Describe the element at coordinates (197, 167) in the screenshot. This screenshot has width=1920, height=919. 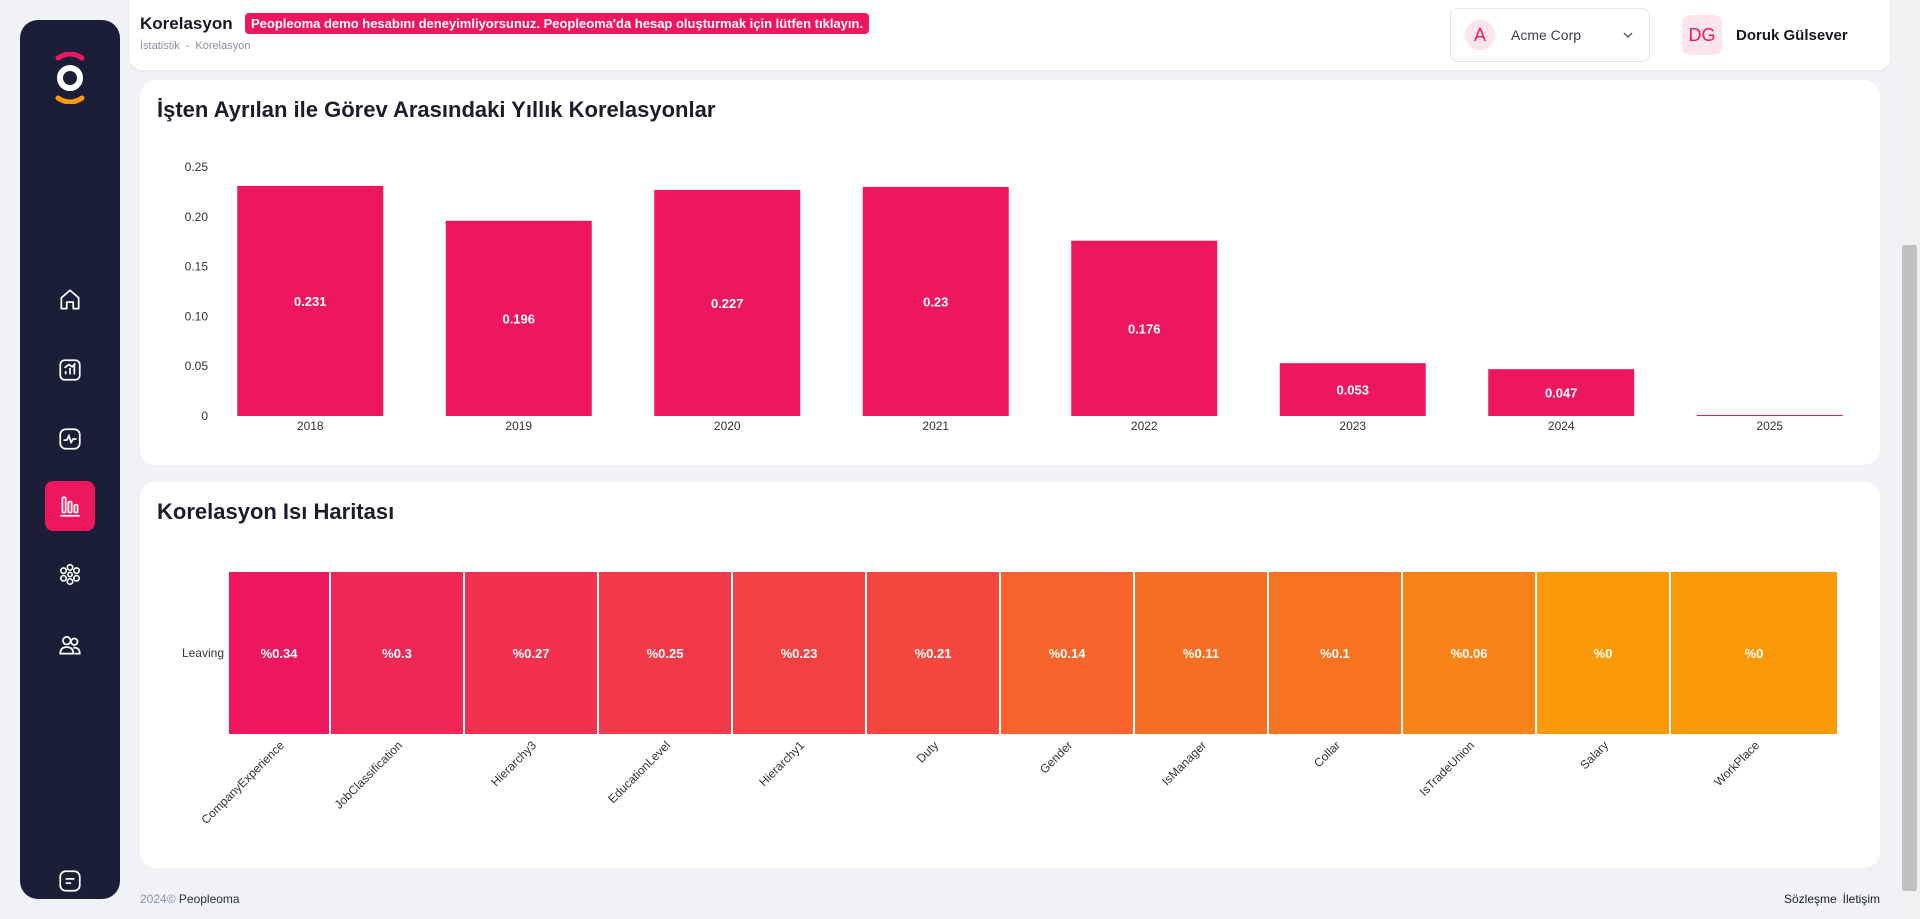
I see `y-tick-label: 0.25` at that location.